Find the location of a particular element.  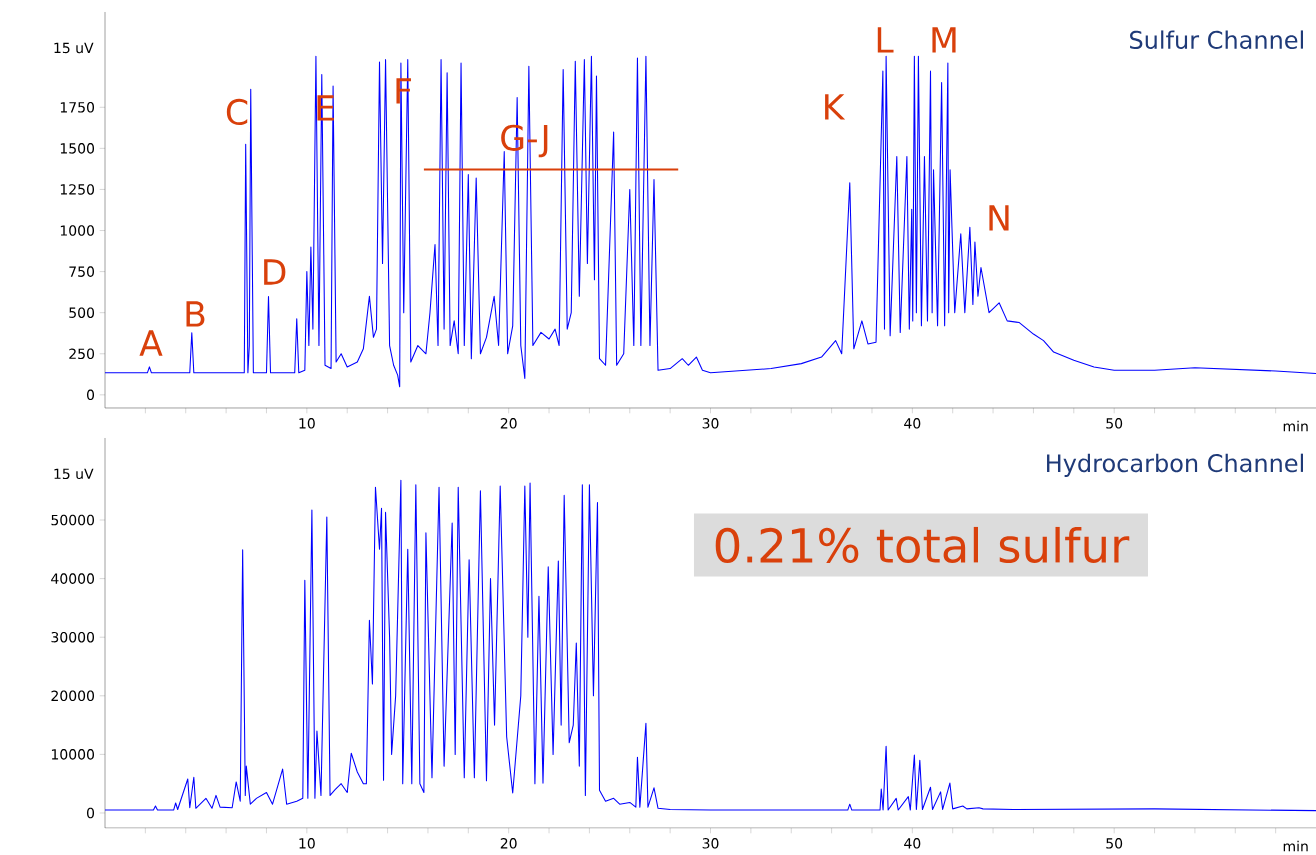

y-tick-label: 1500 is located at coordinates (77, 148).